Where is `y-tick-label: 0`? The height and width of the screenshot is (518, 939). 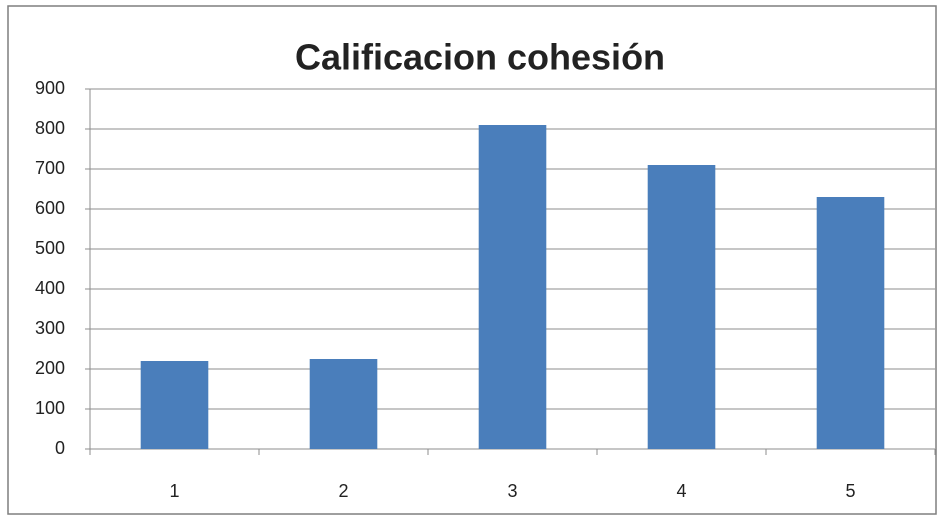 y-tick-label: 0 is located at coordinates (60, 448).